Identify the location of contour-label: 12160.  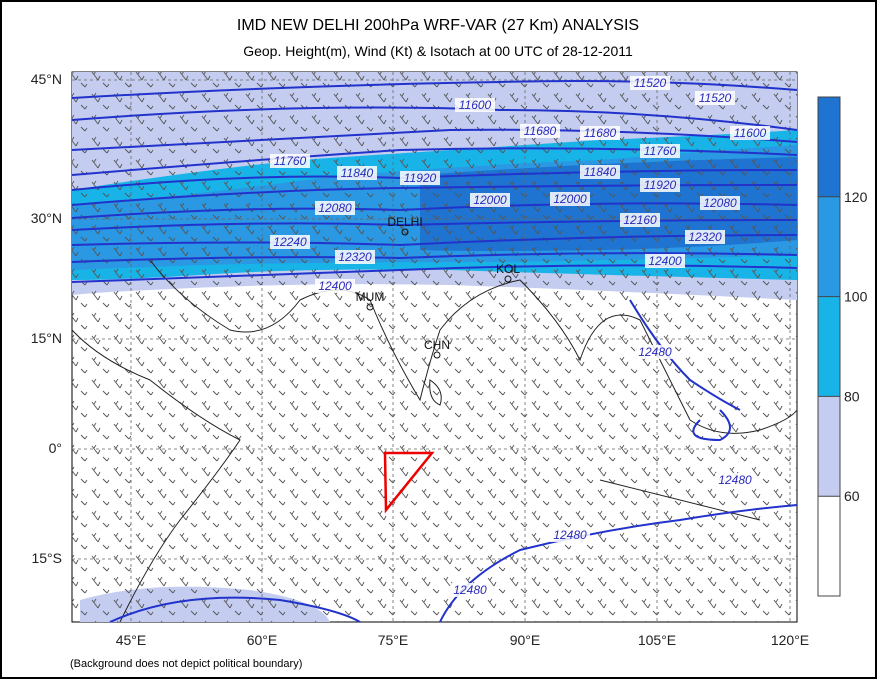
(640, 220).